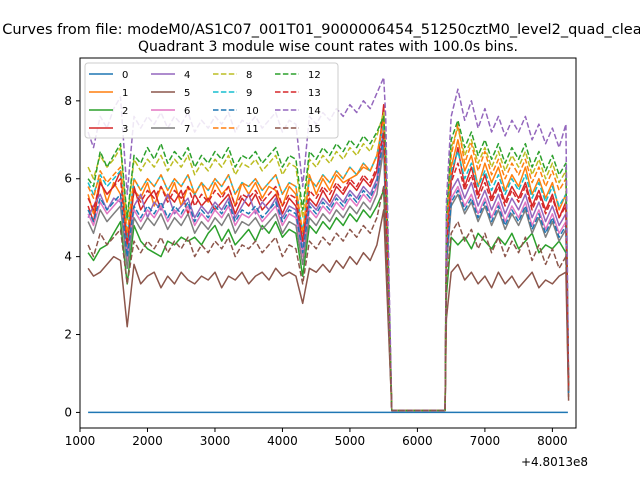  Describe the element at coordinates (252, 129) in the screenshot. I see `legend-label-11: 11` at that location.